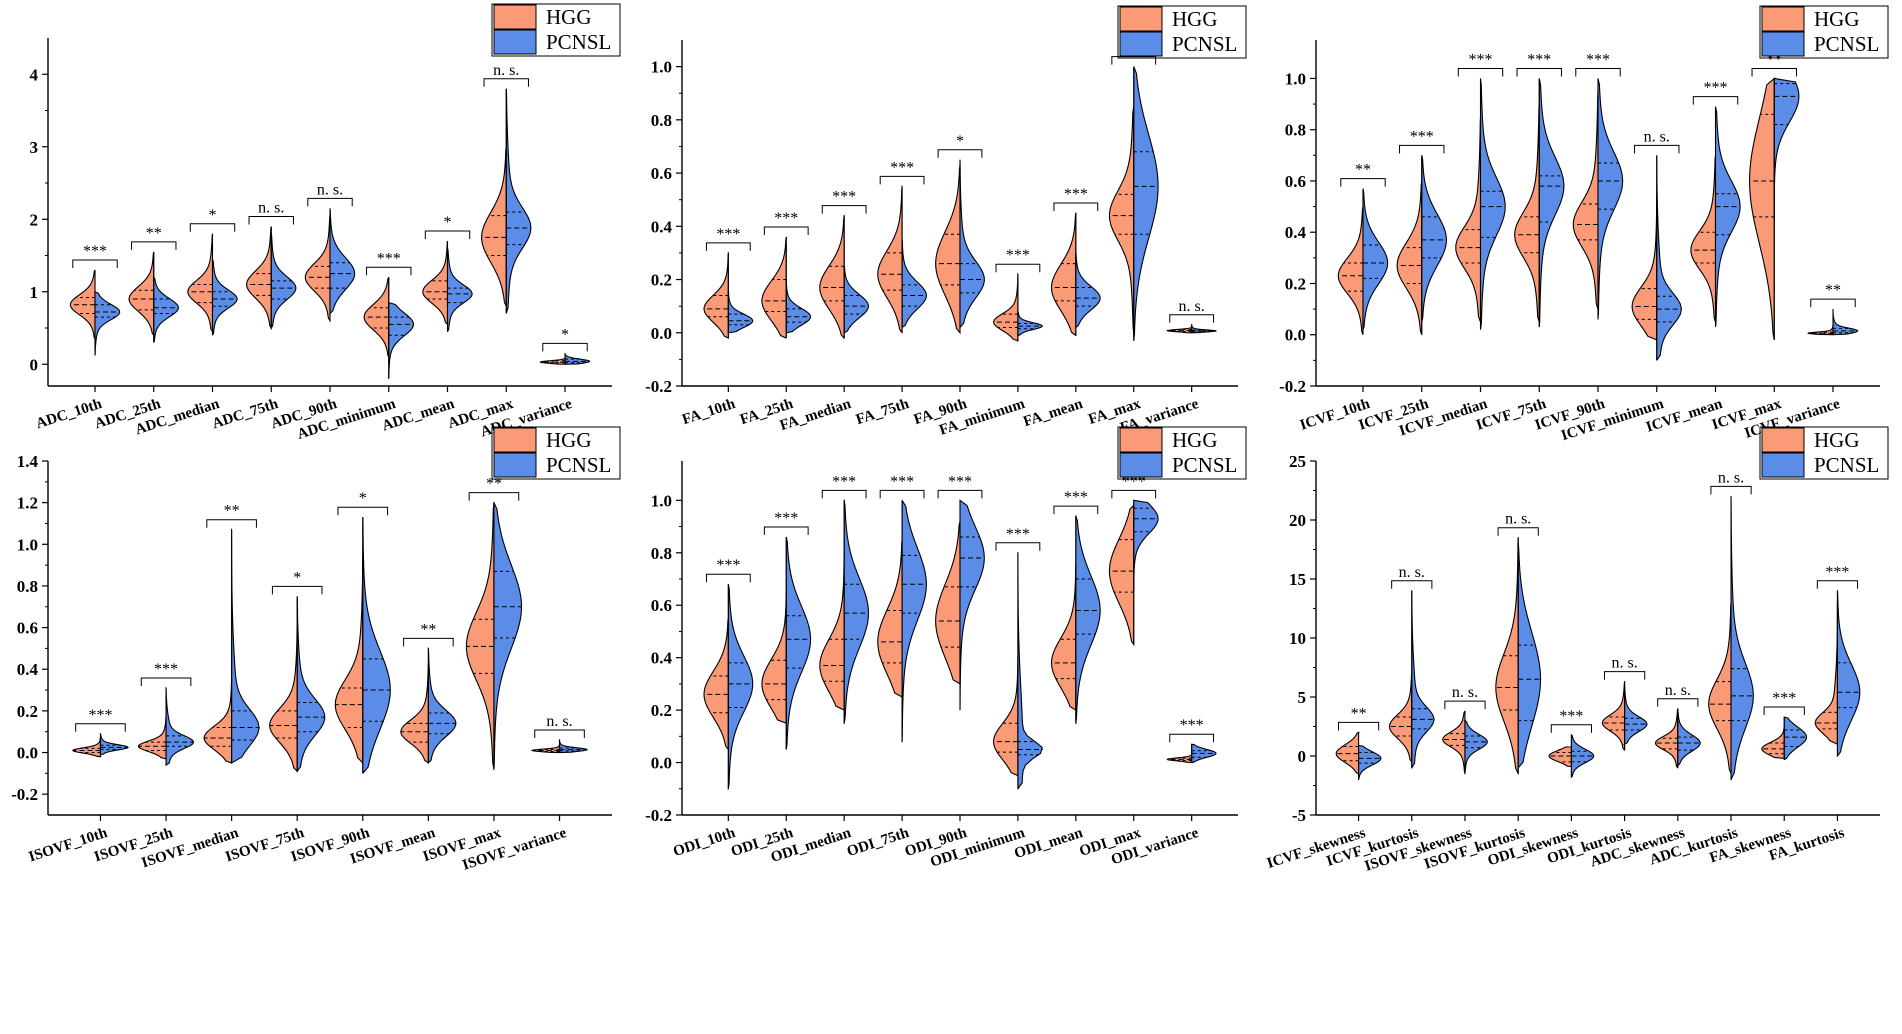 This screenshot has width=1902, height=1034. Describe the element at coordinates (1585, 200) in the screenshot. I see `violin-hgg-icvf-90th` at that location.